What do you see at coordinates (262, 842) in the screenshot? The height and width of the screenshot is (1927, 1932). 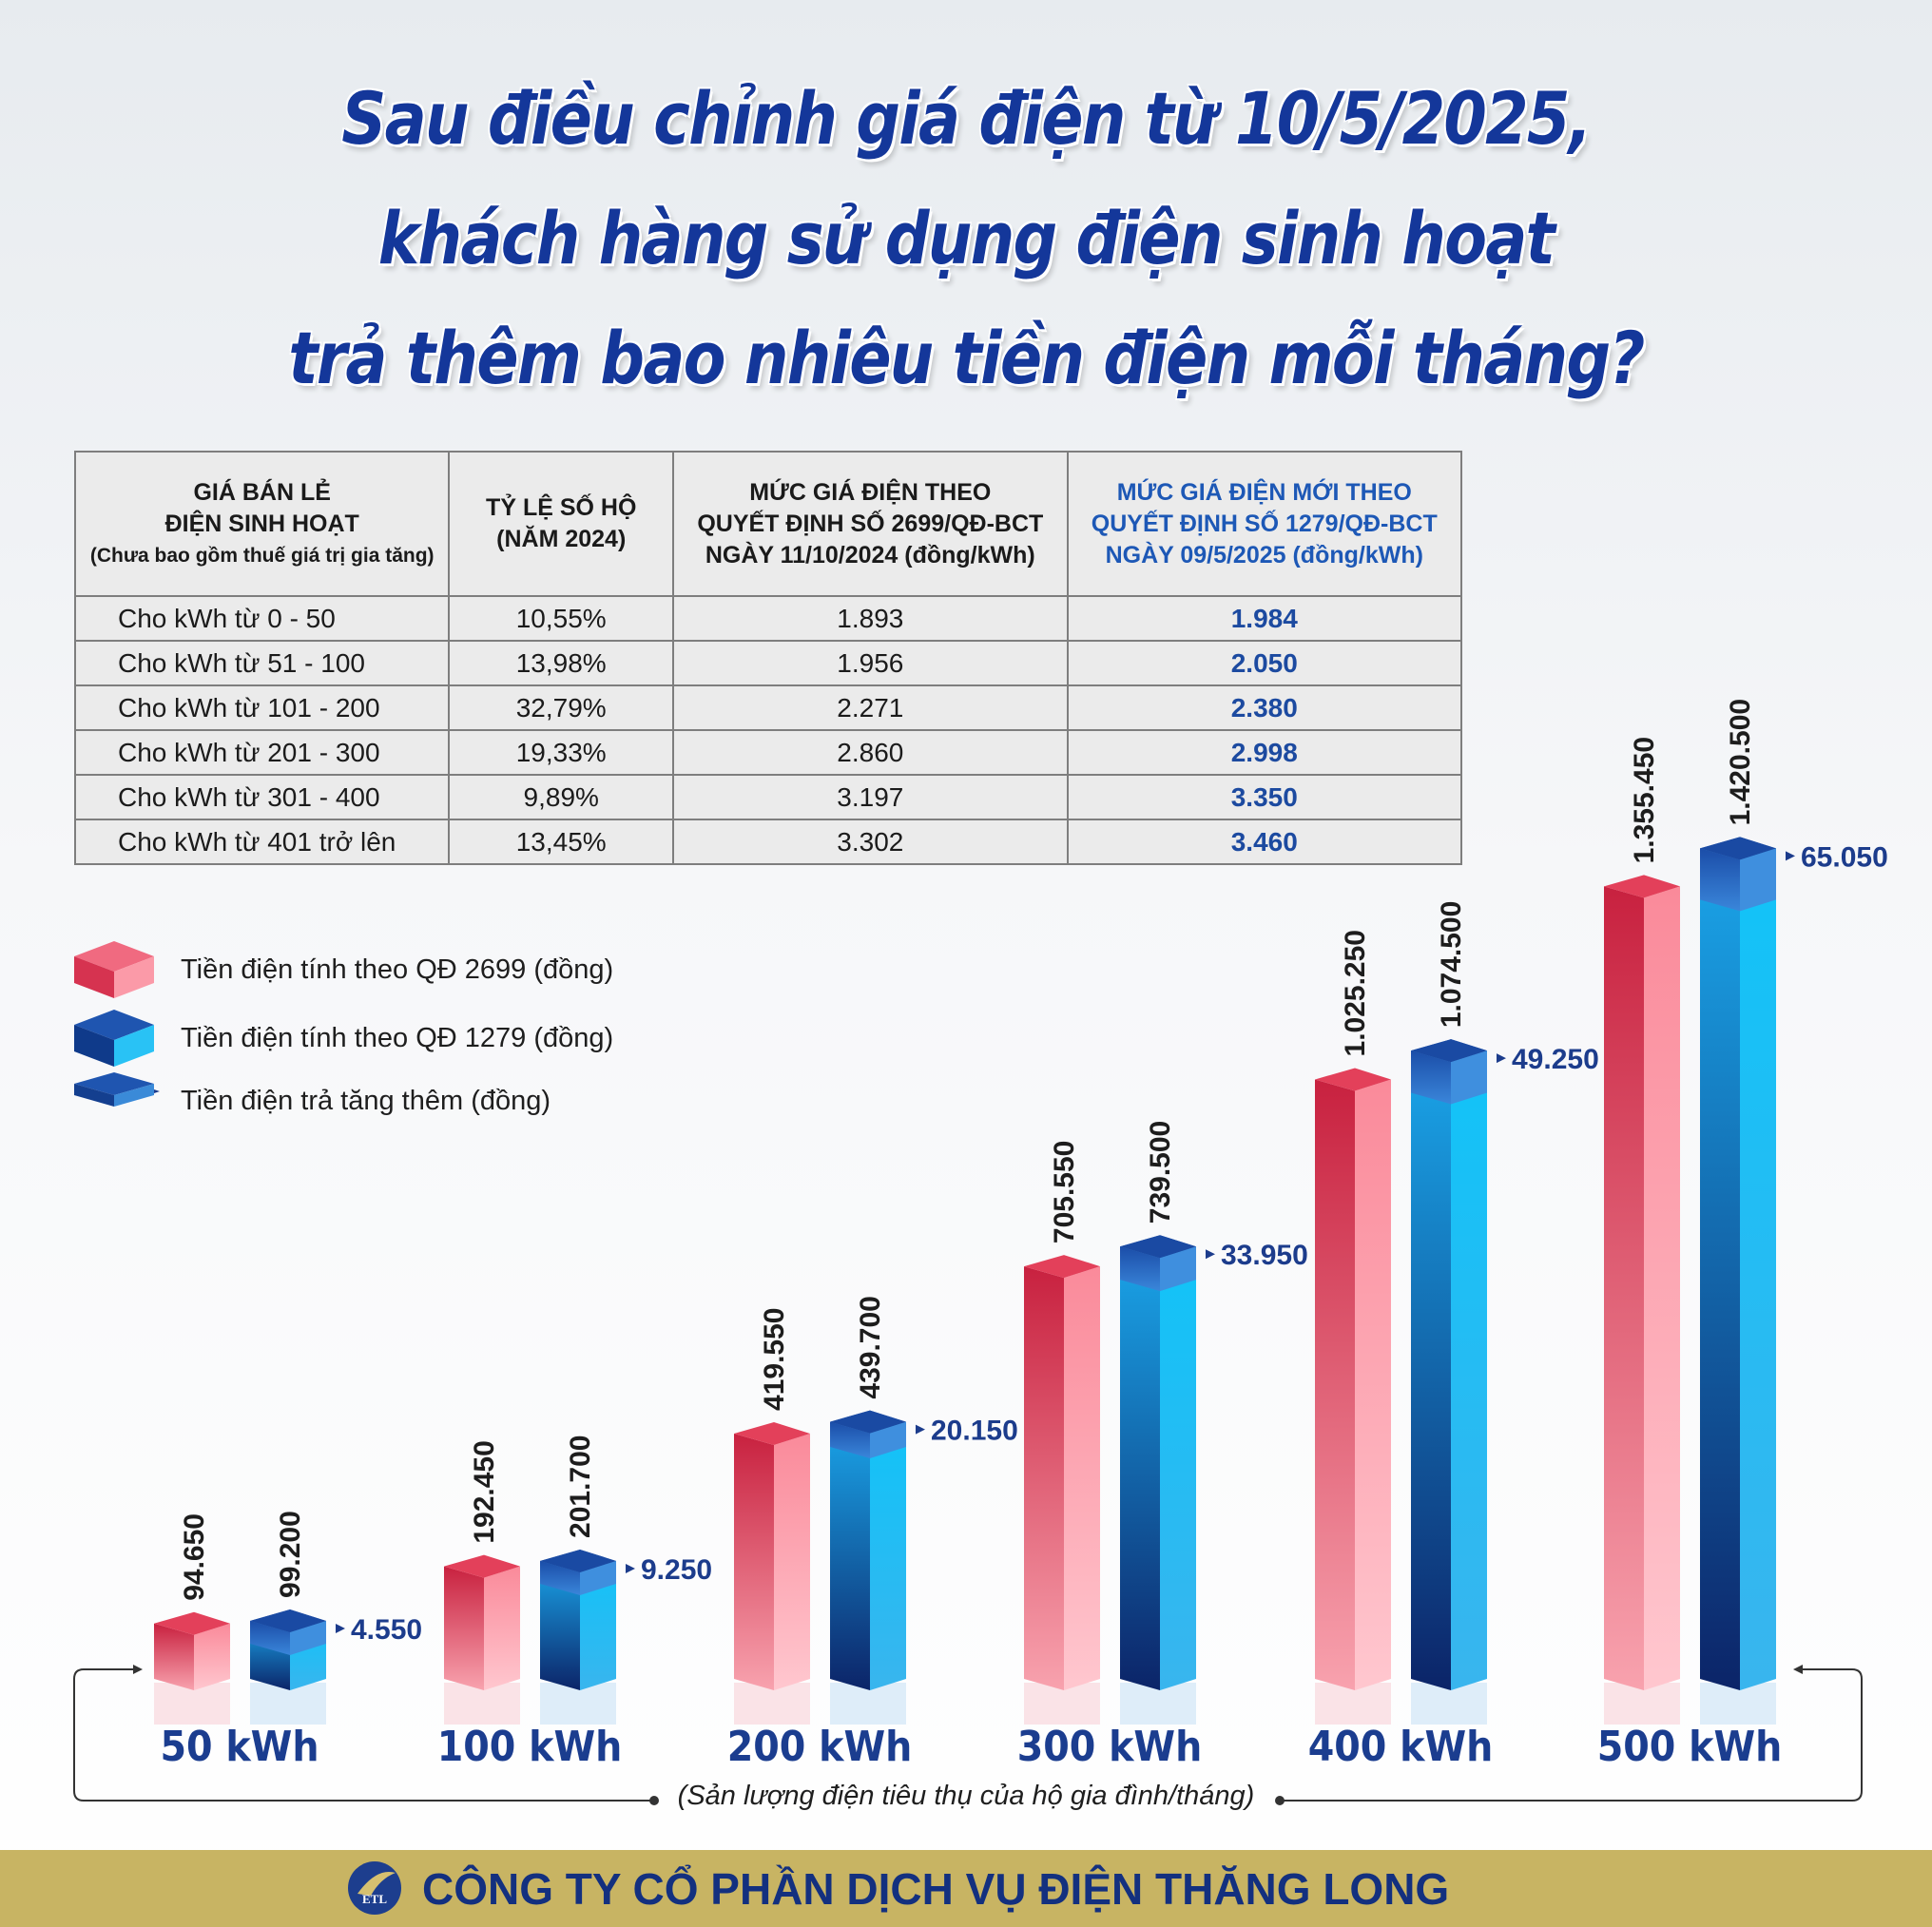 I see `tier-cell: Cho kWh từ 401 trở lên` at bounding box center [262, 842].